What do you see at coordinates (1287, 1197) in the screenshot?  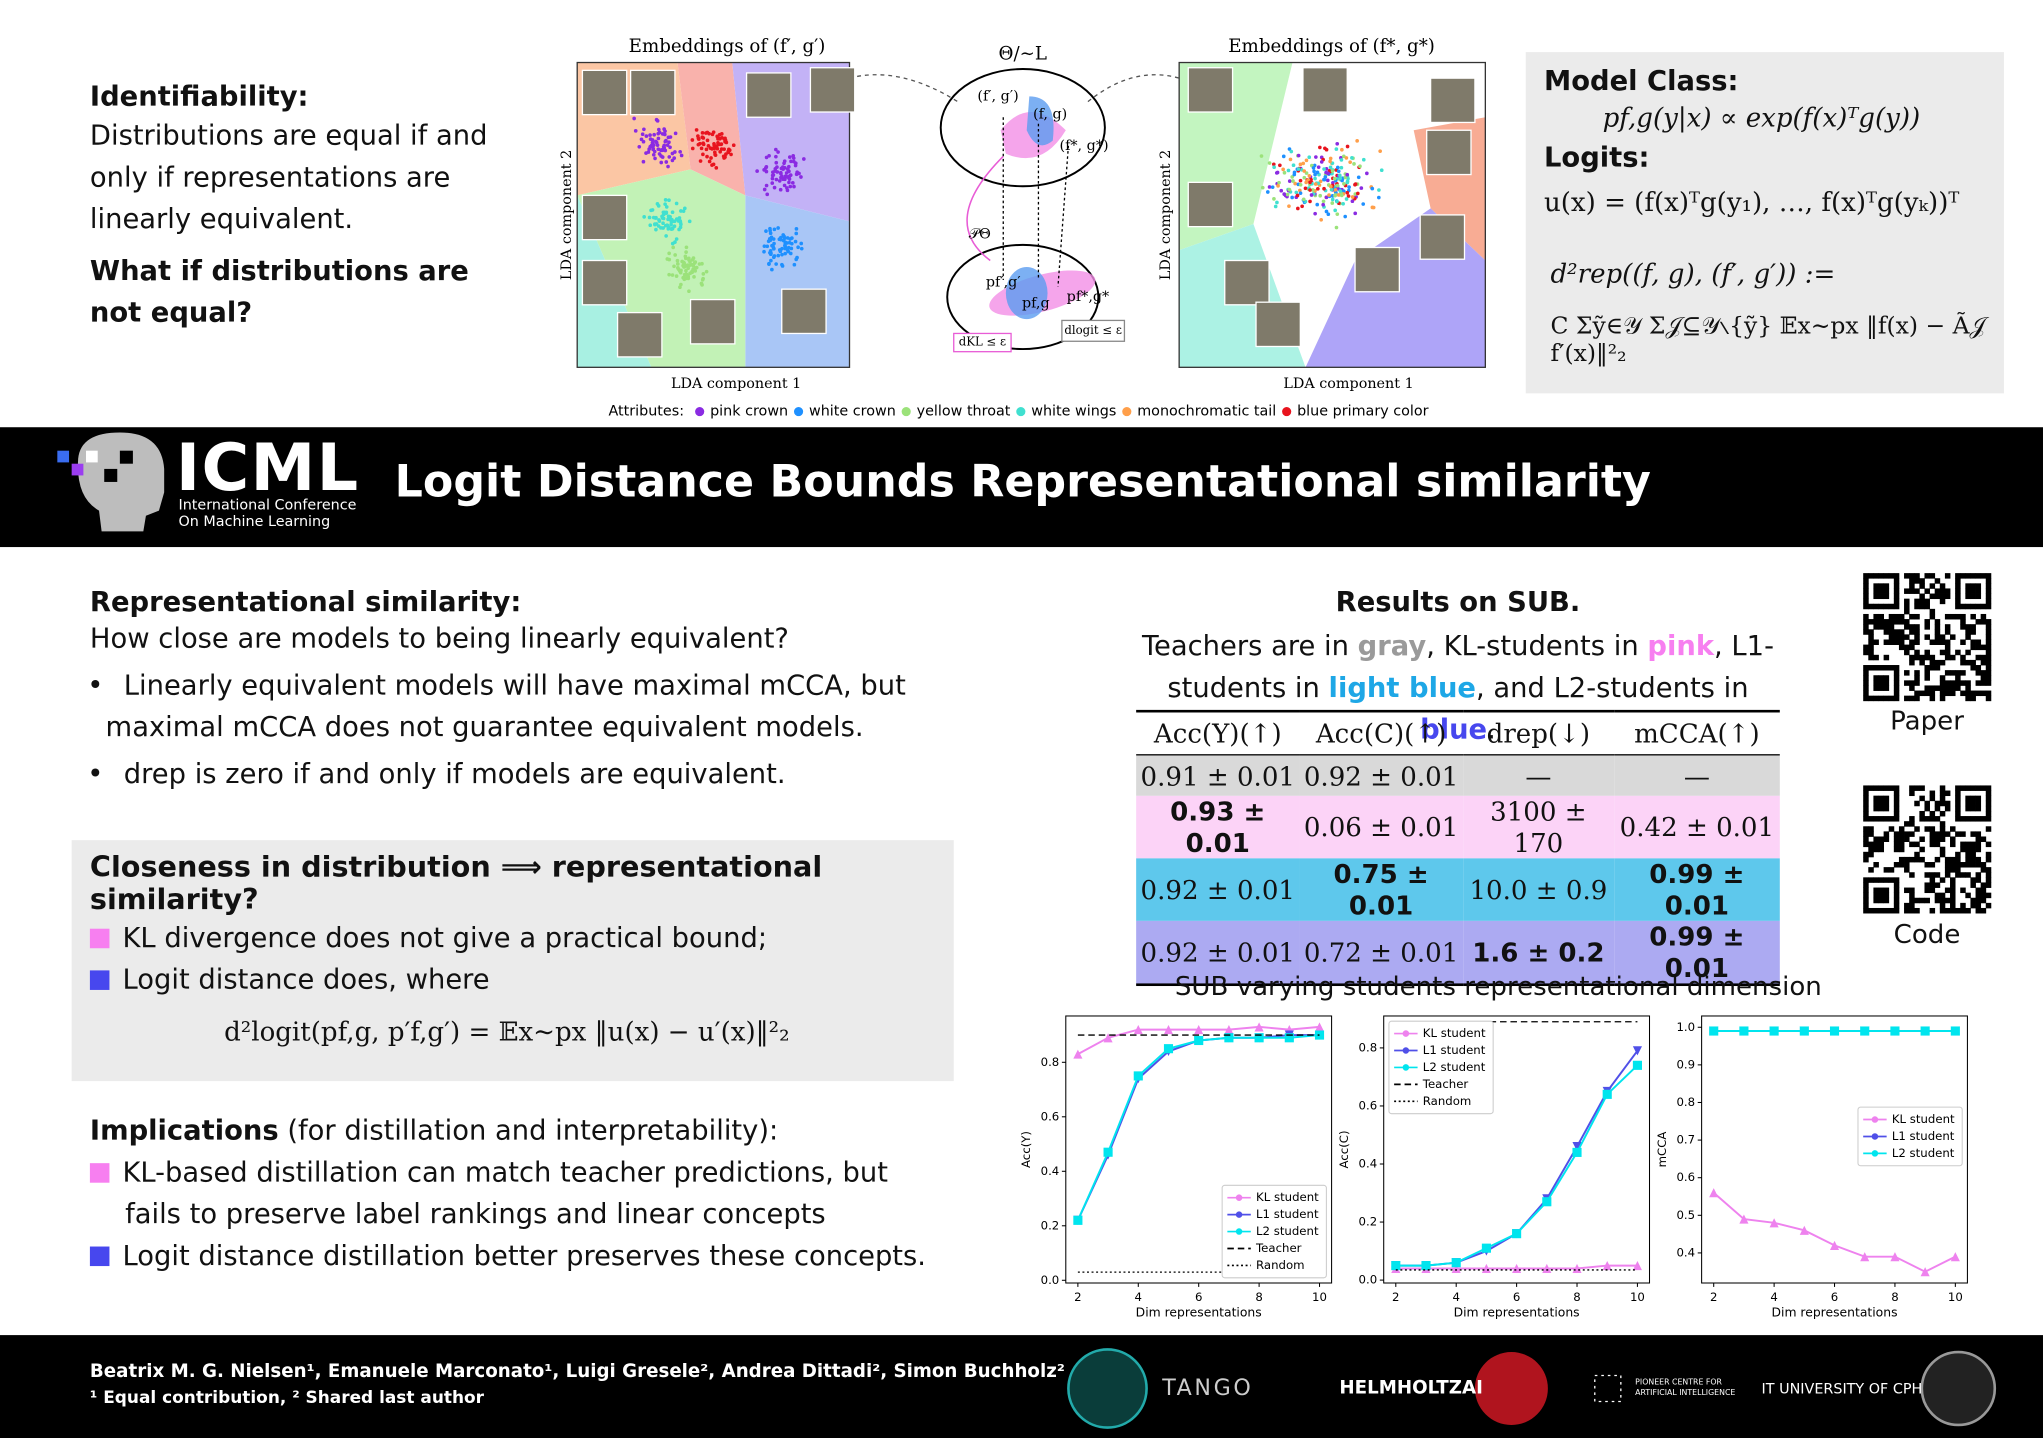 I see `legend-label: KL student` at bounding box center [1287, 1197].